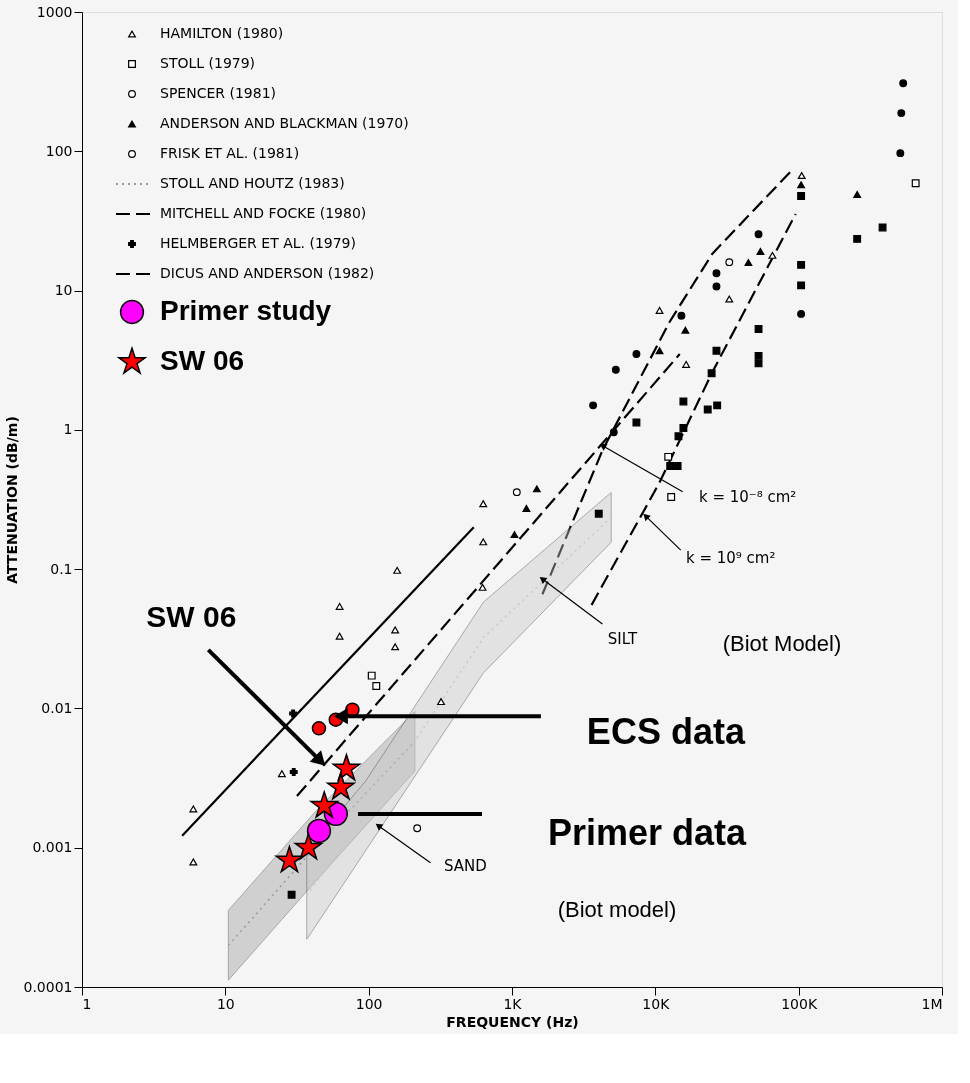 Image resolution: width=970 pixels, height=1083 pixels. What do you see at coordinates (512, 1021) in the screenshot?
I see `x-axis-title: FREQUENCY (Hz)` at bounding box center [512, 1021].